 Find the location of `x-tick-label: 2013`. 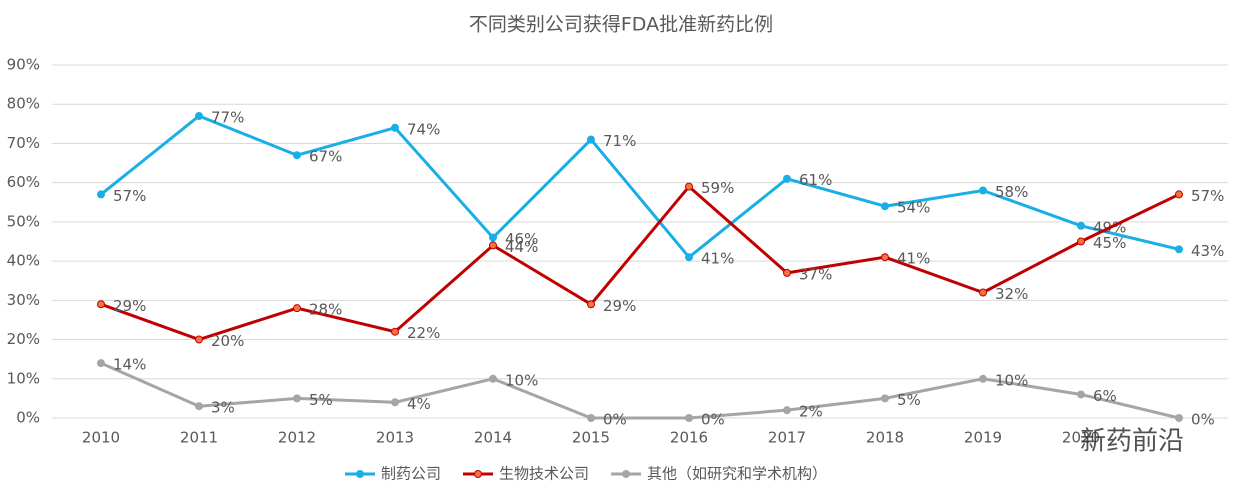

x-tick-label: 2013 is located at coordinates (395, 438).